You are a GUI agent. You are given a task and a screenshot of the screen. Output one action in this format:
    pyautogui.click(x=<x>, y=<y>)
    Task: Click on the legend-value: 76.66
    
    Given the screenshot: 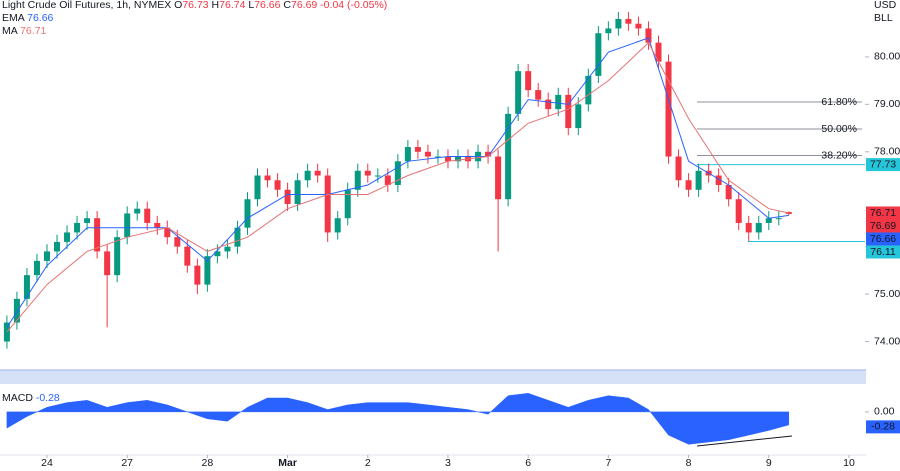 What is the action you would take?
    pyautogui.click(x=40, y=18)
    